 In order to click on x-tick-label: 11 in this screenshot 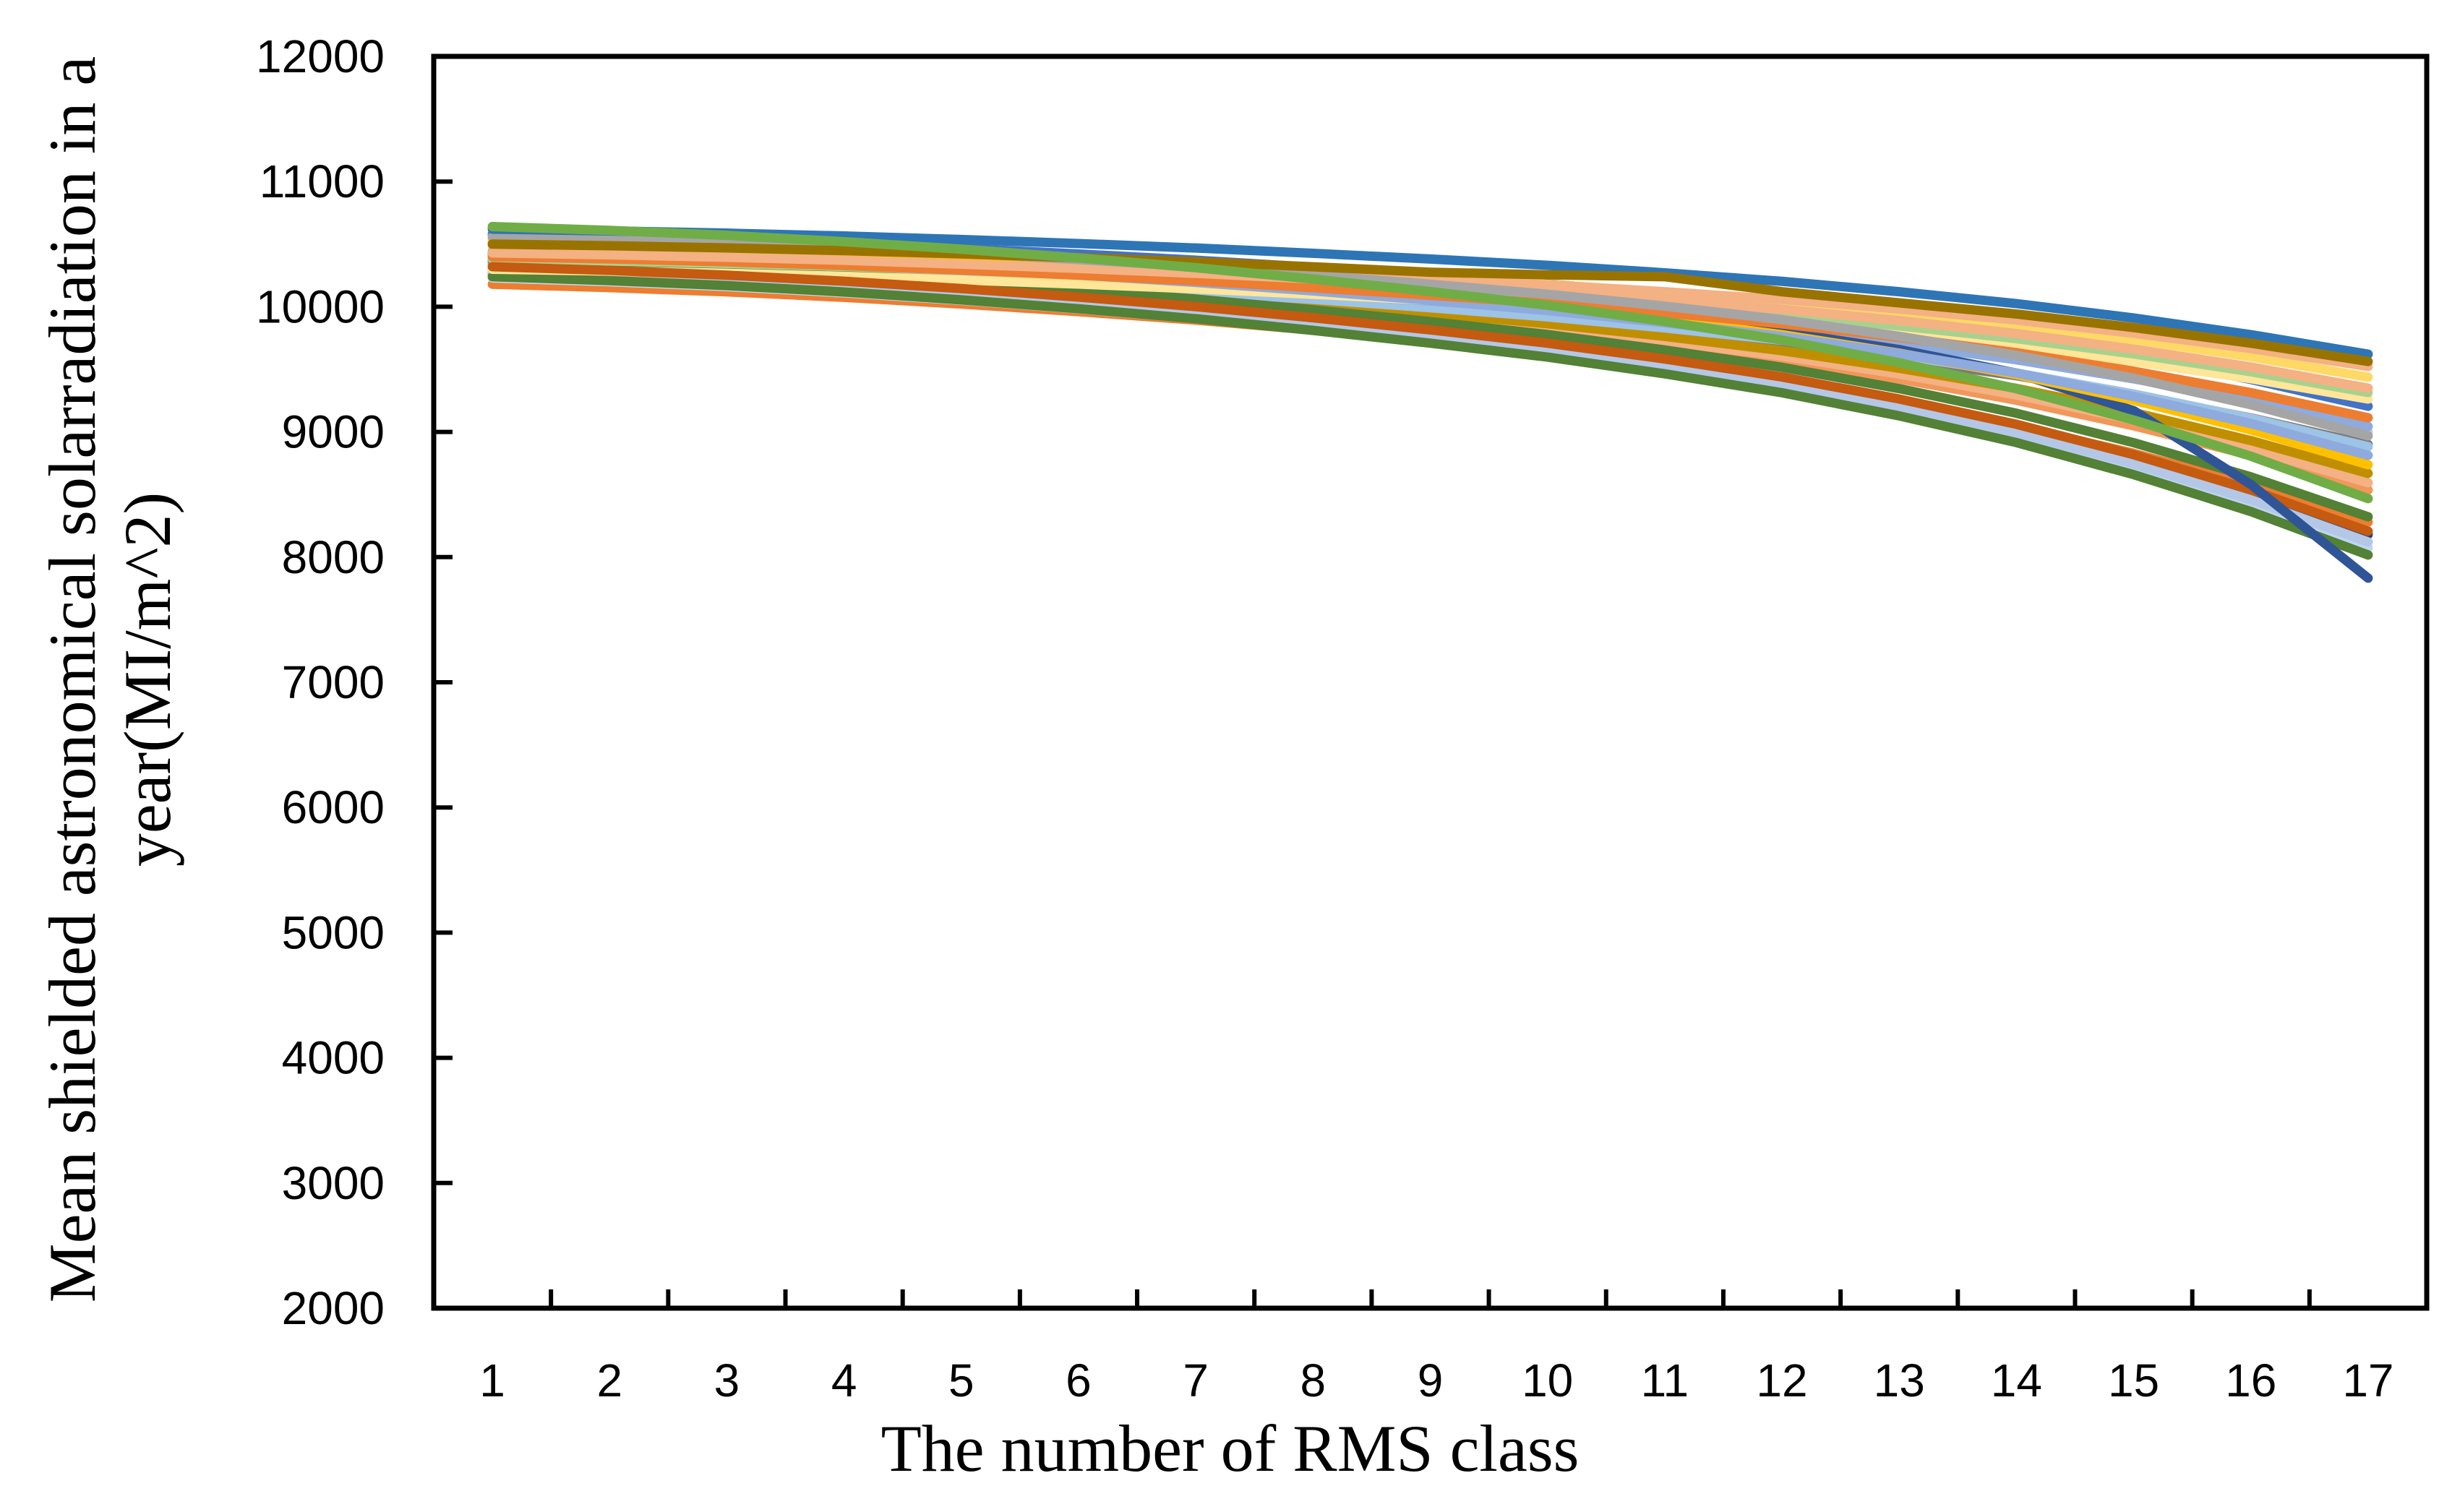, I will do `click(1665, 1380)`.